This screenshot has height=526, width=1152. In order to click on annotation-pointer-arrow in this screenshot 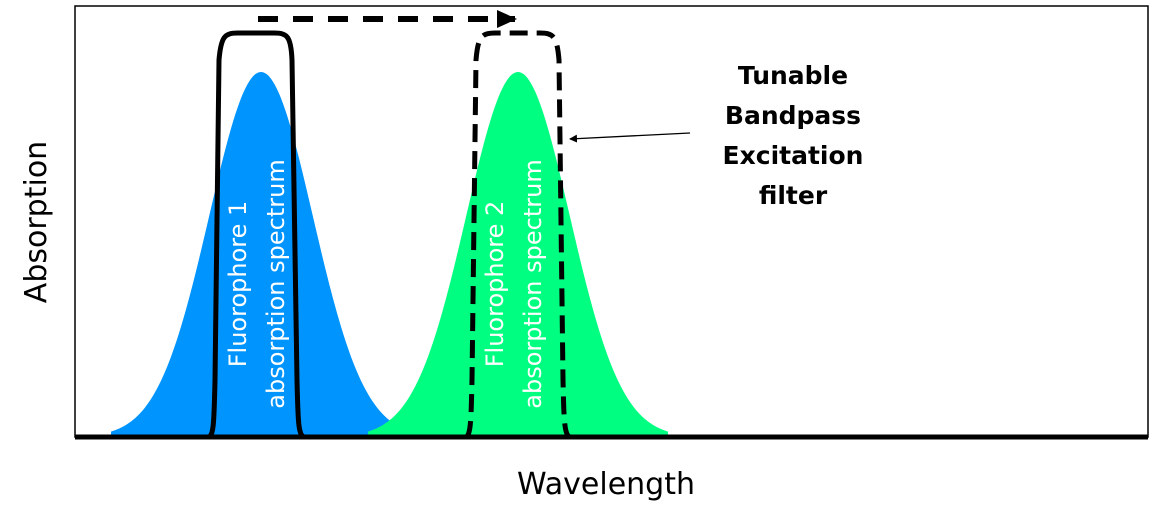, I will do `click(630, 137)`.